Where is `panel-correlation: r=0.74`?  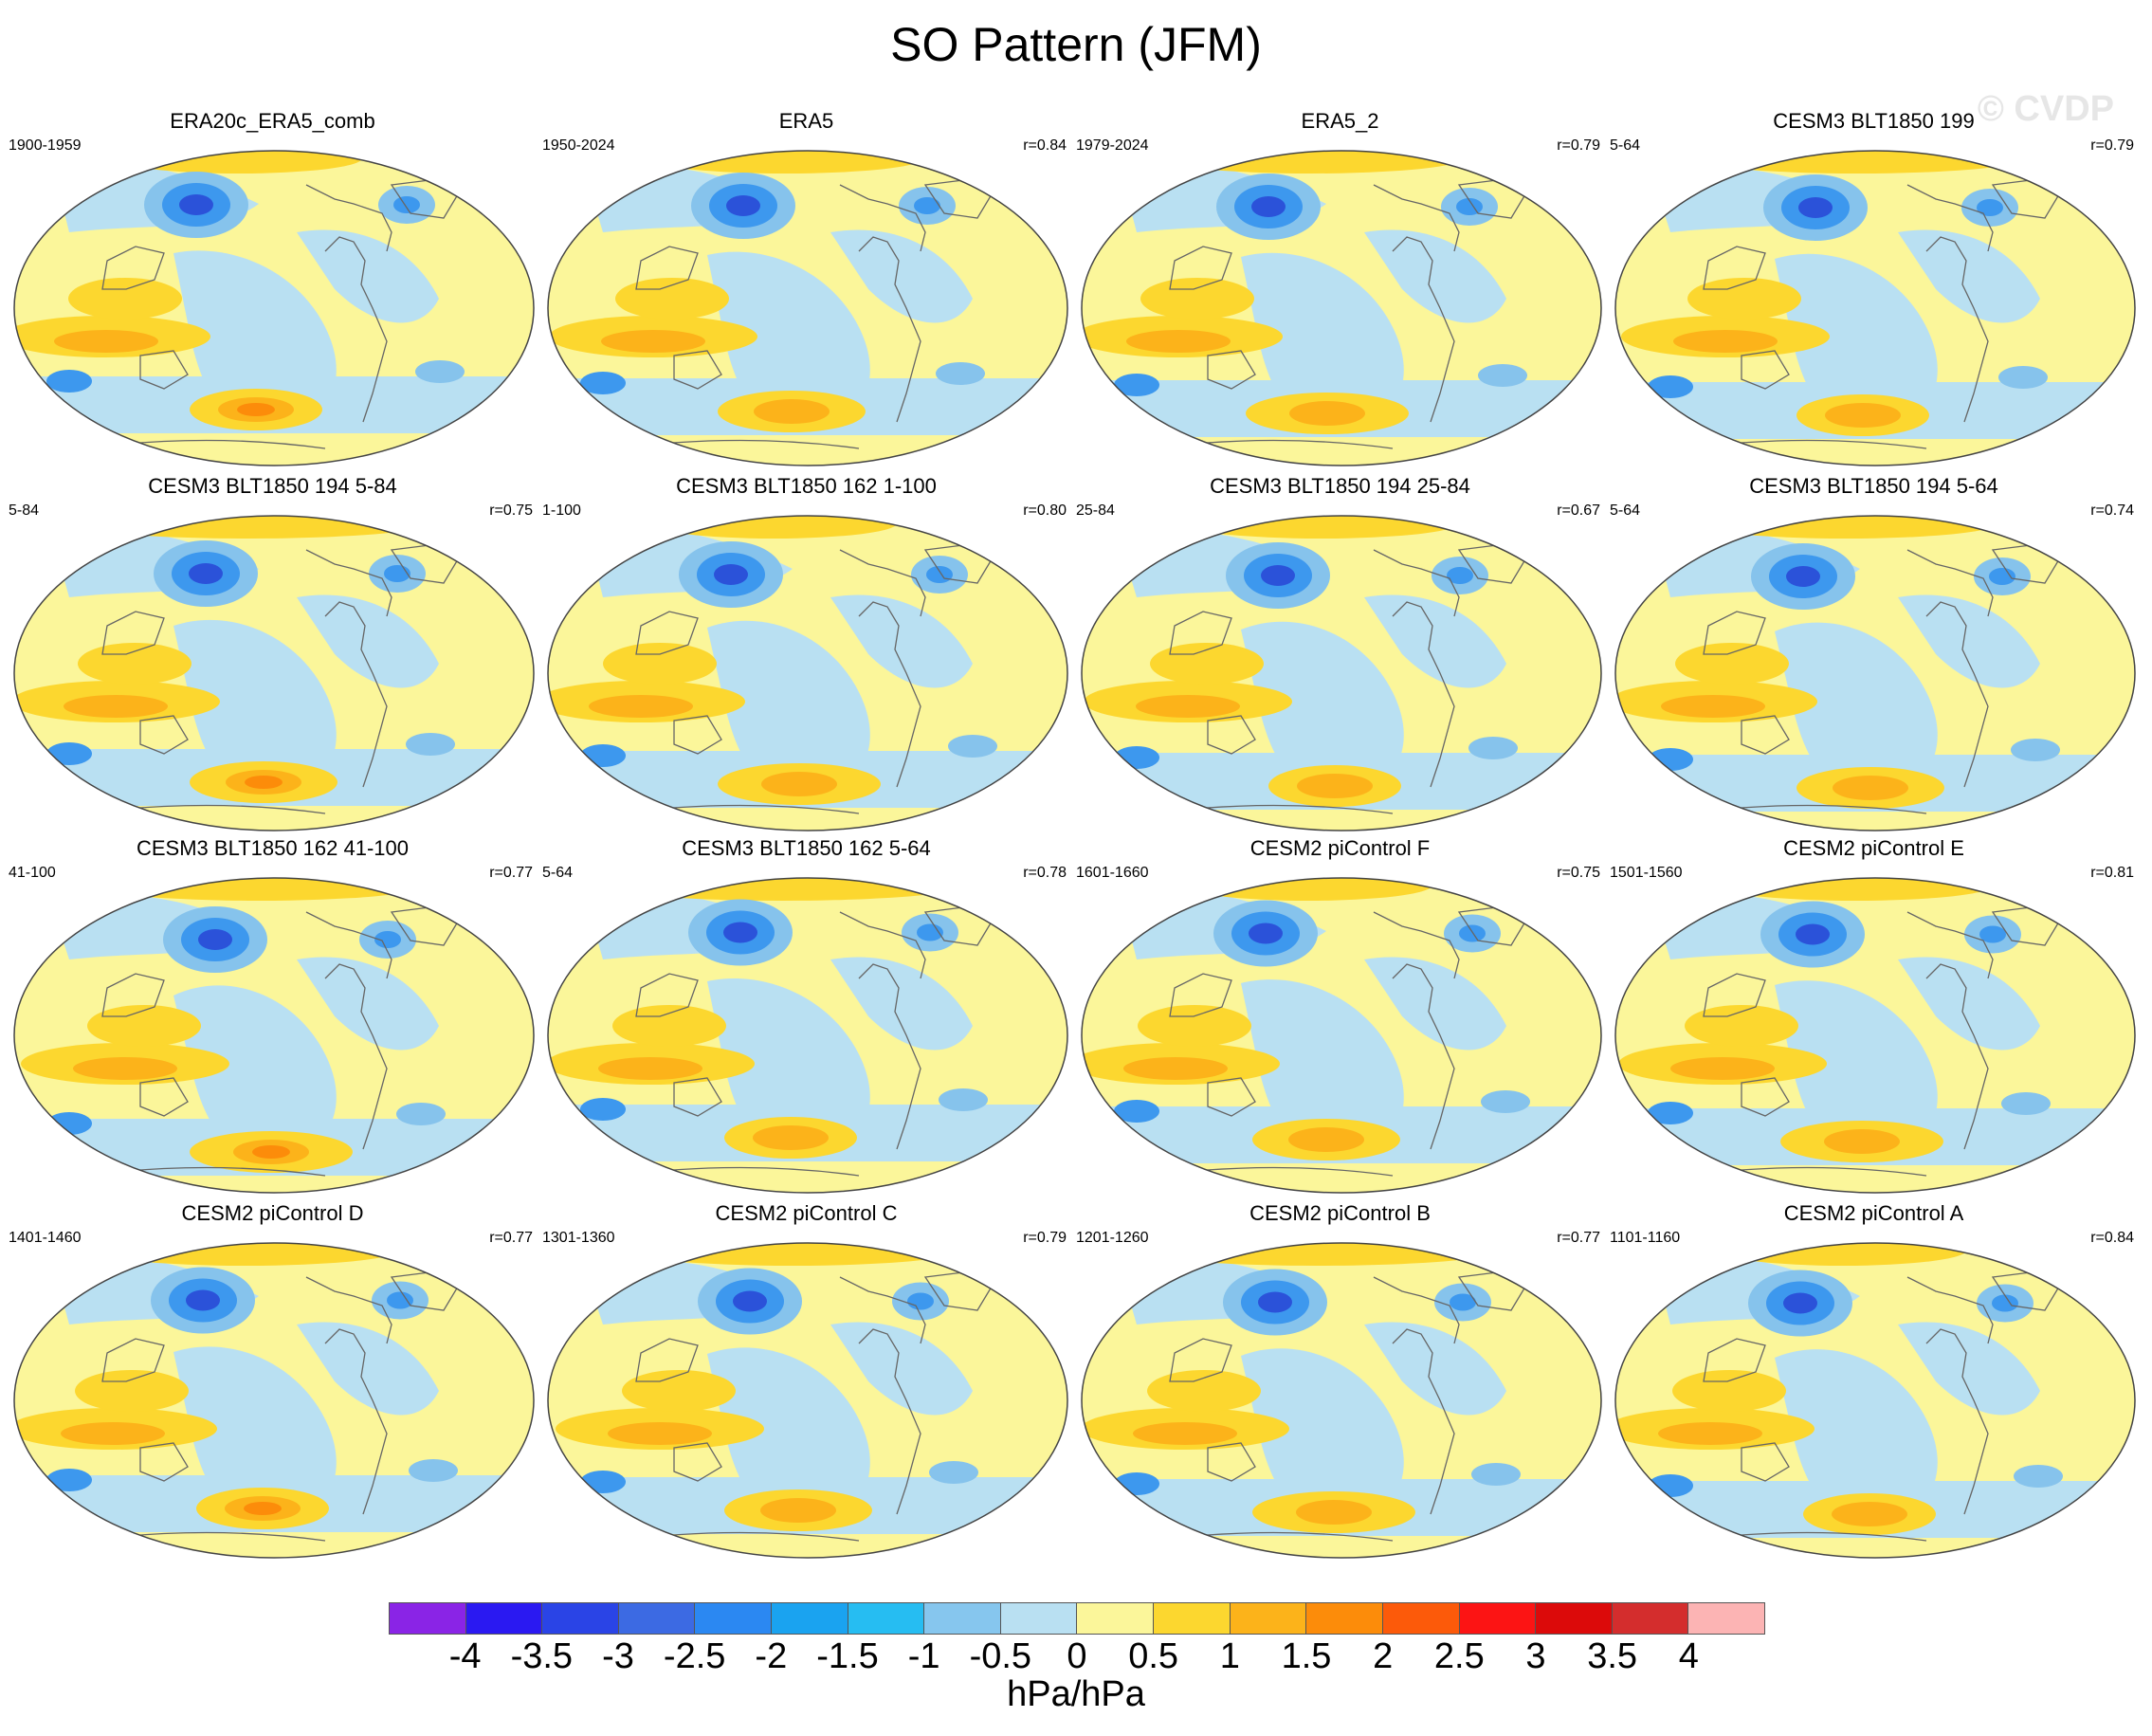 panel-correlation: r=0.74 is located at coordinates (2112, 511).